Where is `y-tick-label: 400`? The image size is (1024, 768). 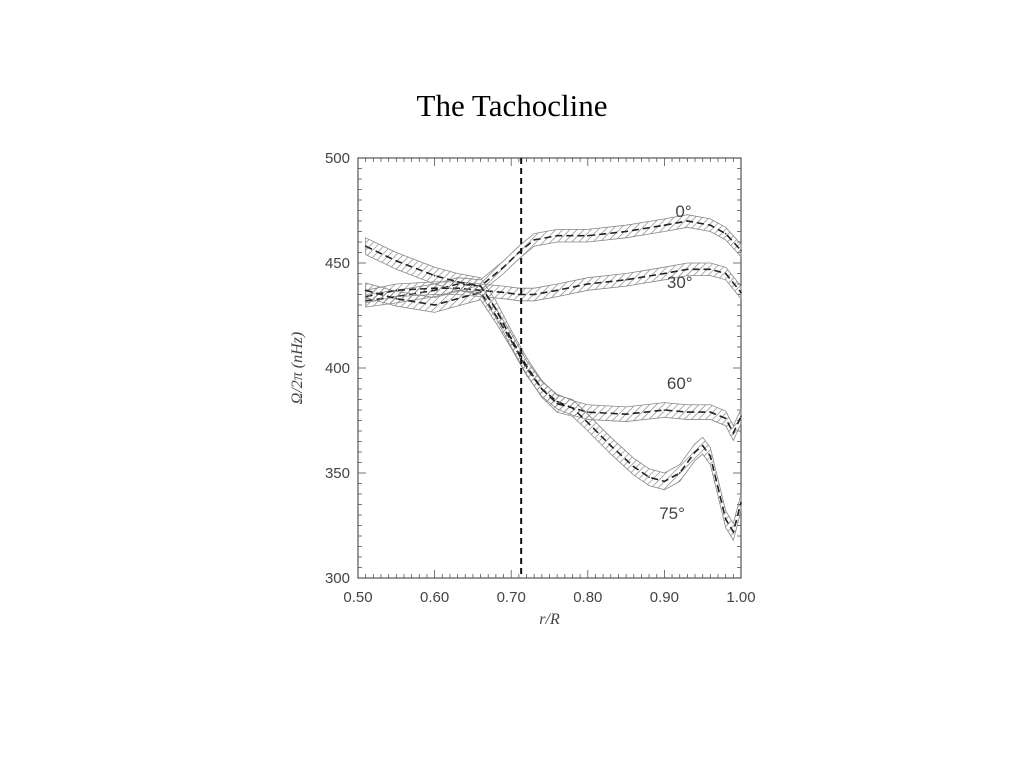
y-tick-label: 400 is located at coordinates (337, 368).